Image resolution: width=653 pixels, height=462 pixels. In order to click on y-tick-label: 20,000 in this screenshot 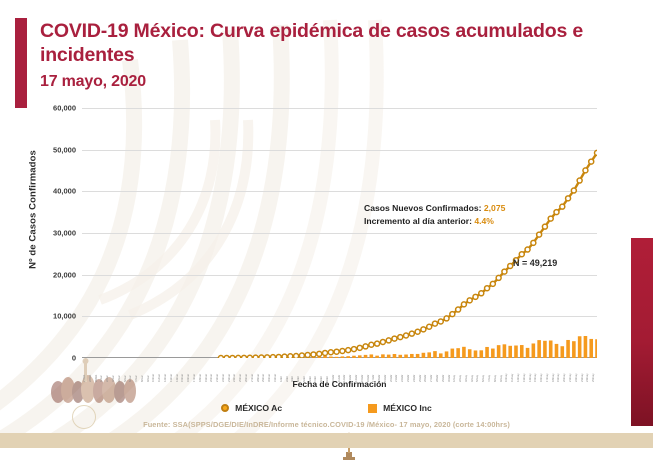, I will do `click(50, 274)`.